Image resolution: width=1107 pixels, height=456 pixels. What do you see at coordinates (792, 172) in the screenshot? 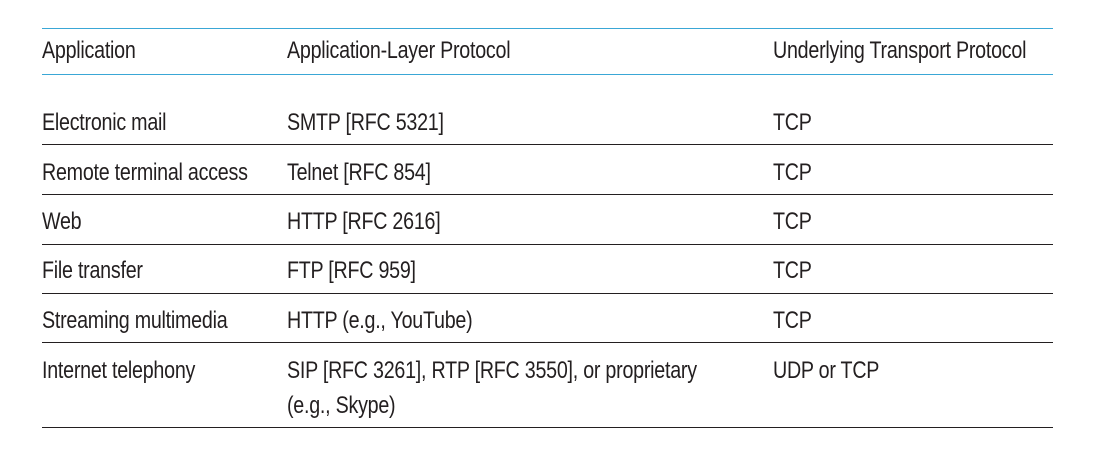
I see `row-1-transport: TCP` at bounding box center [792, 172].